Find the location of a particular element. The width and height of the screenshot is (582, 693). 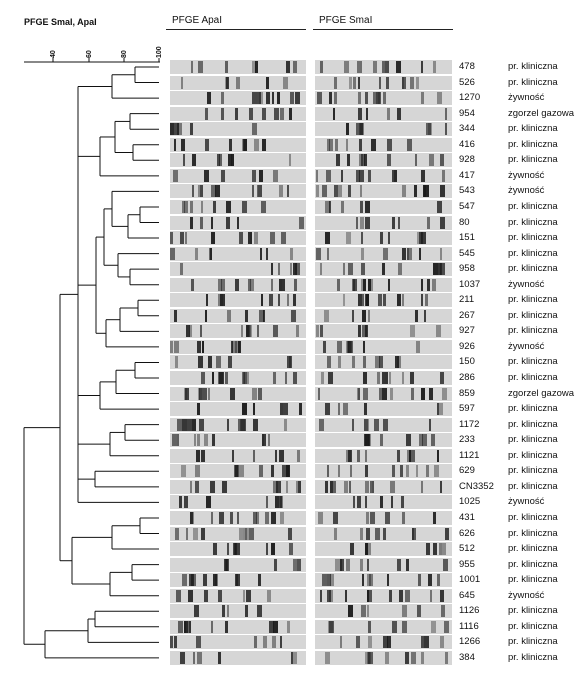

isolate-id: 1126 is located at coordinates (469, 611).